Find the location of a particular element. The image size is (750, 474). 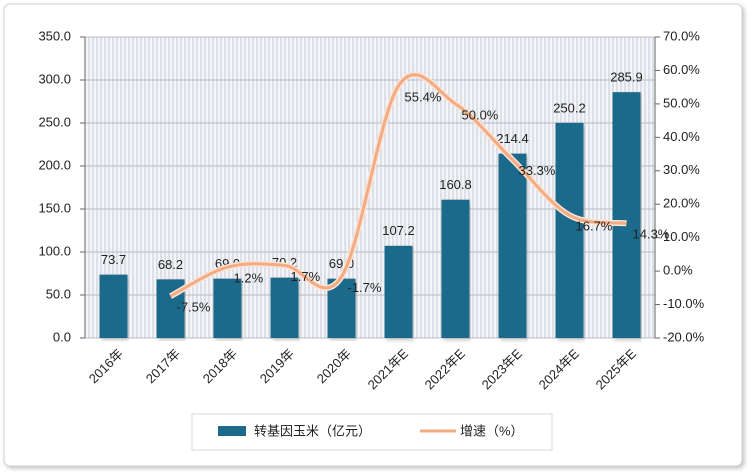

y2-tick-label: -10.0% is located at coordinates (684, 303).